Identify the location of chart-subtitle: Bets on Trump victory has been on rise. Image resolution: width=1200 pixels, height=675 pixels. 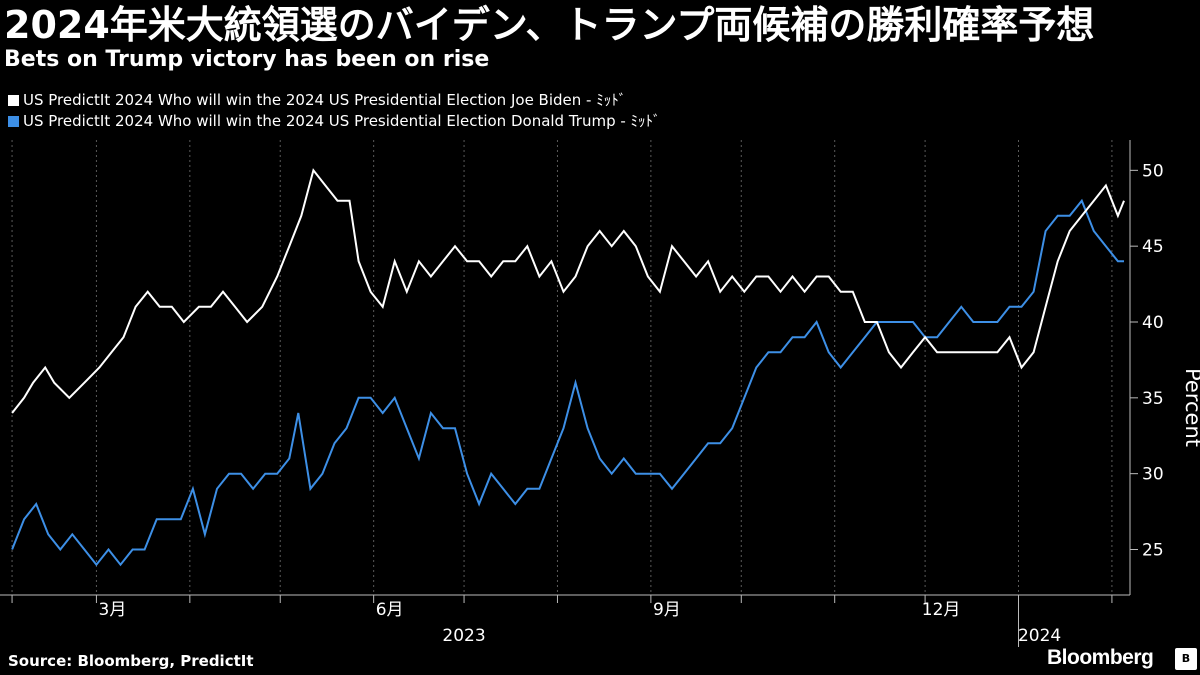
(247, 59).